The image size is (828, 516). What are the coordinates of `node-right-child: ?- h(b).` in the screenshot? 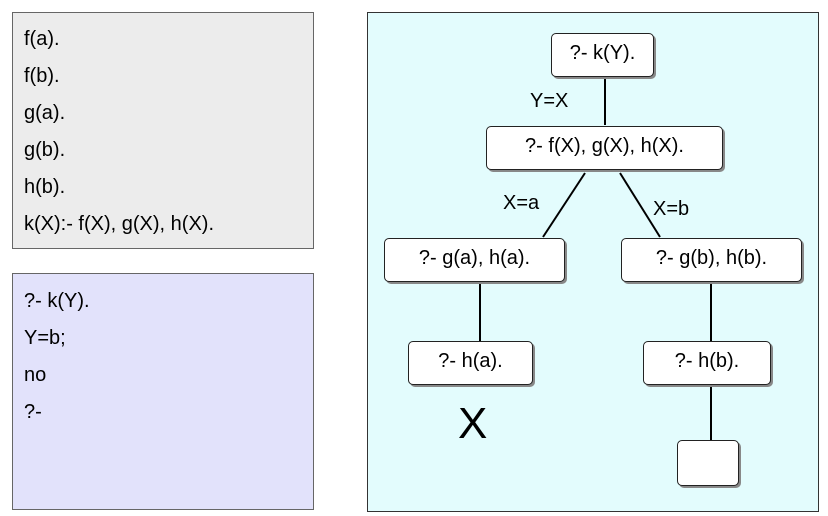 It's located at (707, 363).